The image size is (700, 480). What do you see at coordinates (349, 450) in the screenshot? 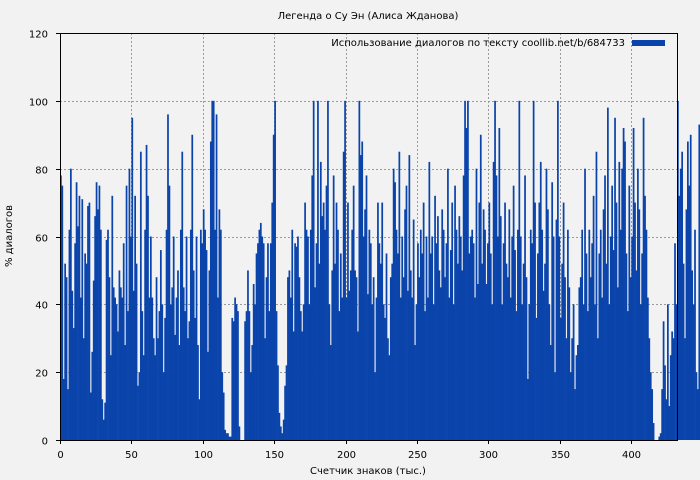
I see `x-axis-ticks: 0 50 100 150 200 250 300 350 400` at bounding box center [349, 450].